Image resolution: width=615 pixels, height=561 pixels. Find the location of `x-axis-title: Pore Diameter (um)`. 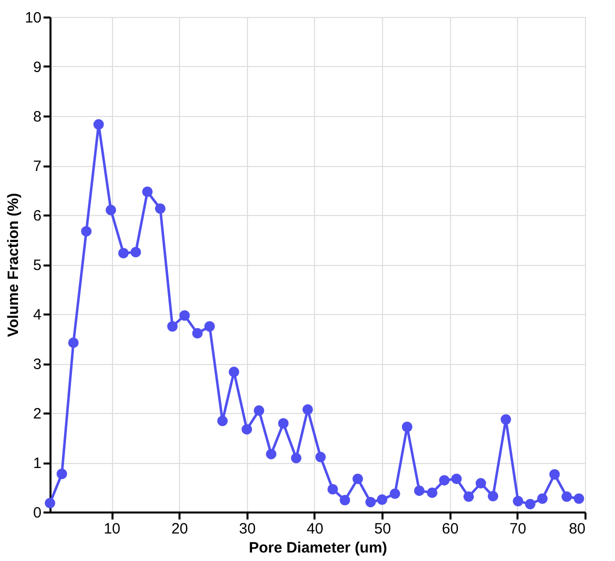

x-axis-title: Pore Diameter (um) is located at coordinates (318, 548).